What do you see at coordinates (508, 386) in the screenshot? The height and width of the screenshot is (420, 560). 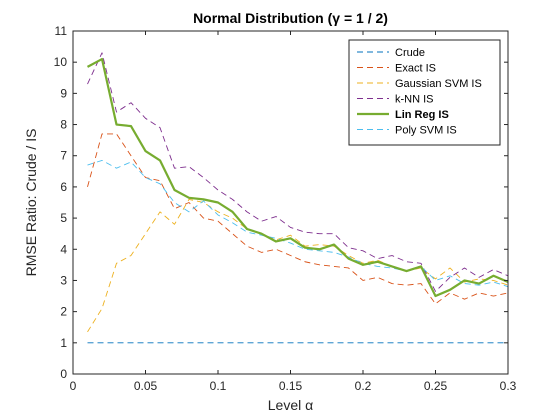 I see `x-tick-label: 0.3` at bounding box center [508, 386].